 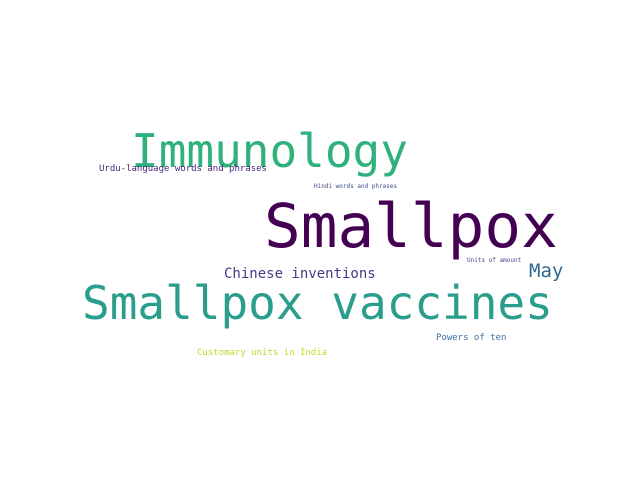 I want to click on word-smallpox: Smallpox, so click(x=411, y=226).